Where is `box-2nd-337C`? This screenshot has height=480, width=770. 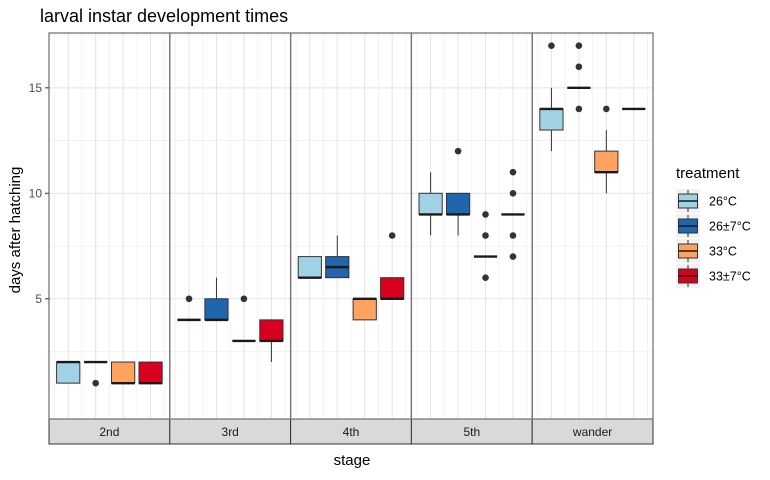
box-2nd-337C is located at coordinates (150, 372).